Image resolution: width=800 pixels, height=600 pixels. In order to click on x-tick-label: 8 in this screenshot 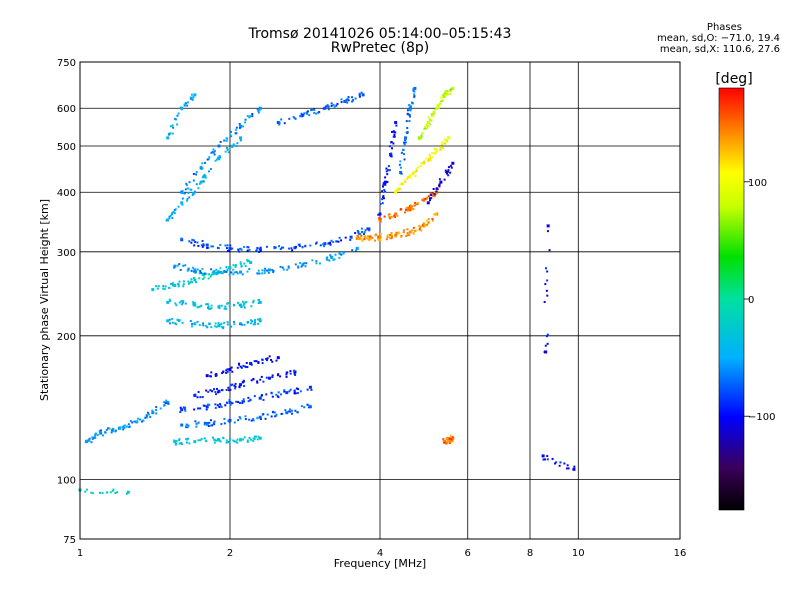, I will do `click(530, 553)`.